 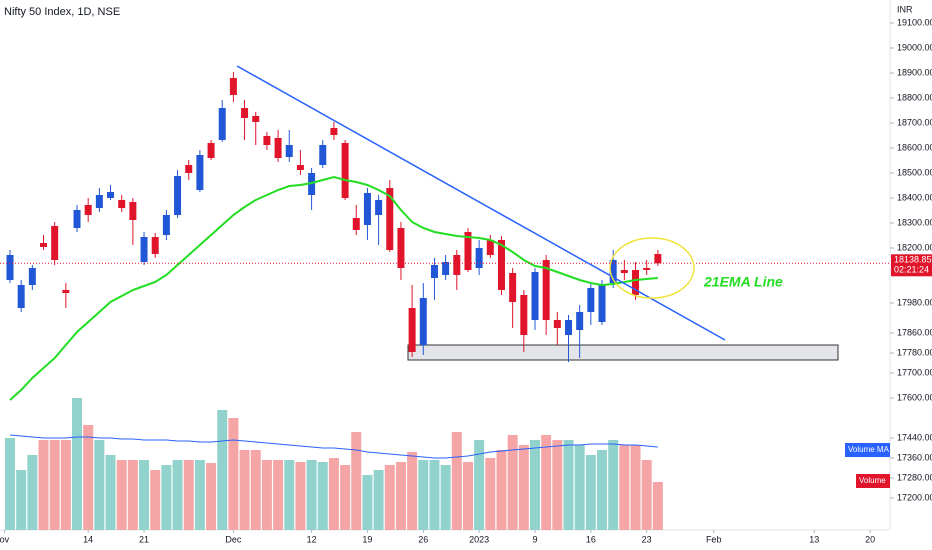 What do you see at coordinates (914, 352) in the screenshot?
I see `y-tick-label: 17780.00` at bounding box center [914, 352].